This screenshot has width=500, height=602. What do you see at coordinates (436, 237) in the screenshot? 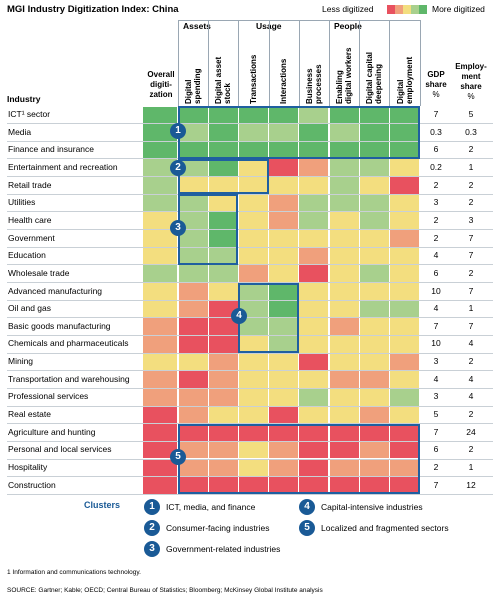
I see `gdp-share-value: 2` at bounding box center [436, 237].